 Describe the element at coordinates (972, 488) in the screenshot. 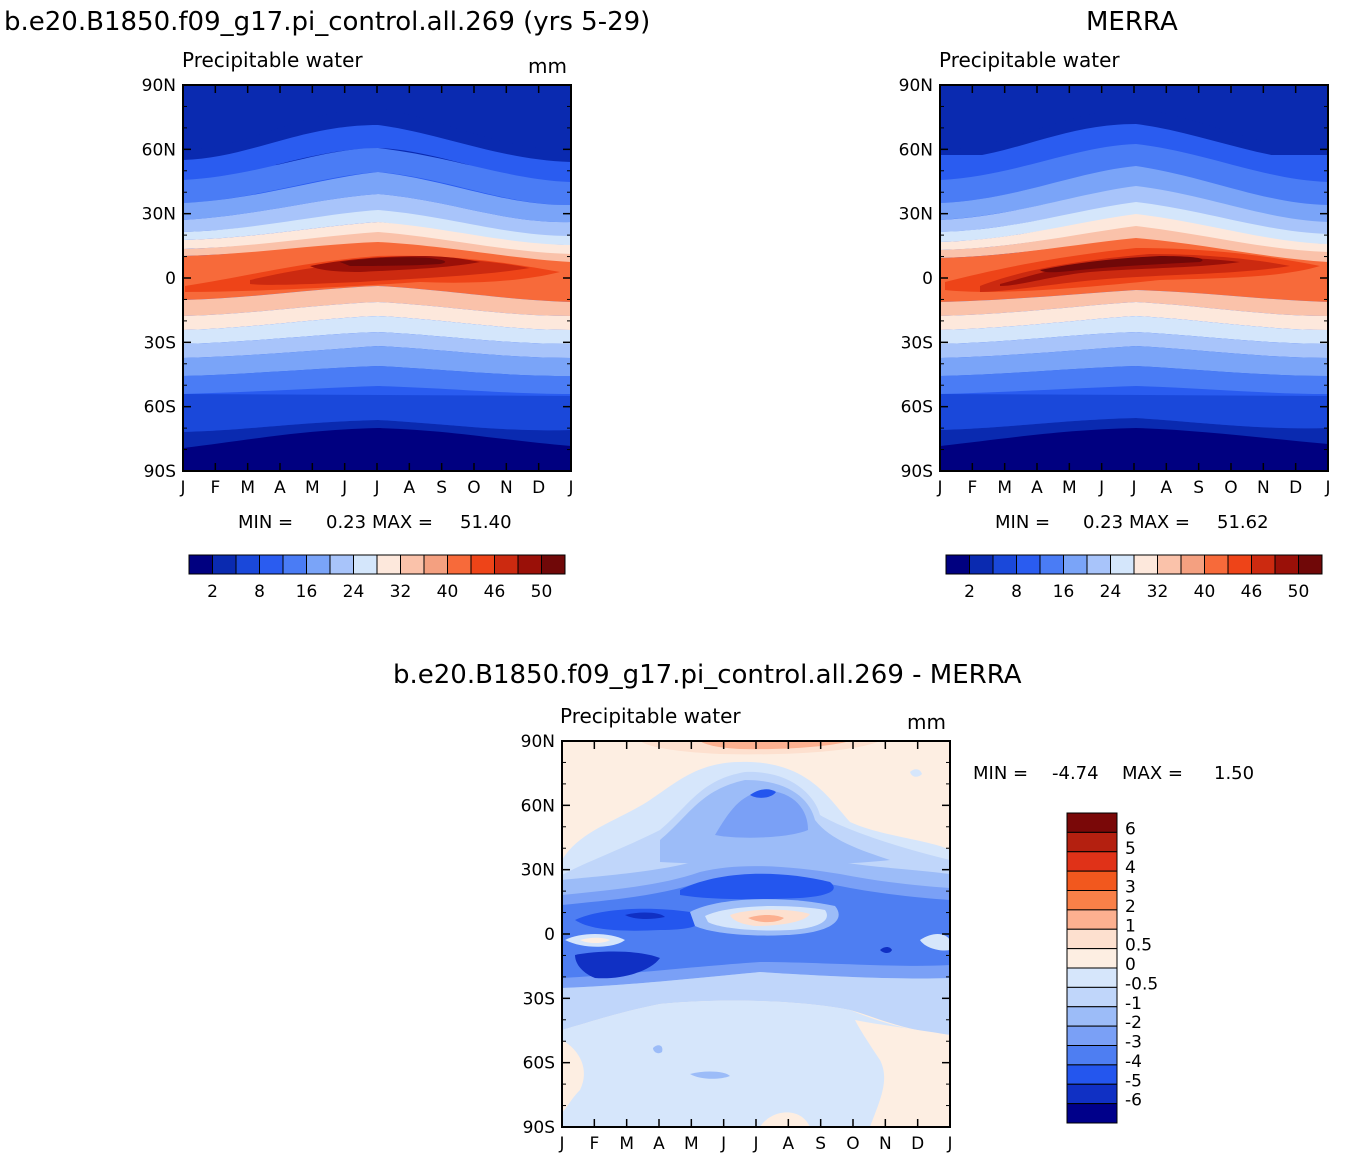

I see `x-tick-label: F` at that location.